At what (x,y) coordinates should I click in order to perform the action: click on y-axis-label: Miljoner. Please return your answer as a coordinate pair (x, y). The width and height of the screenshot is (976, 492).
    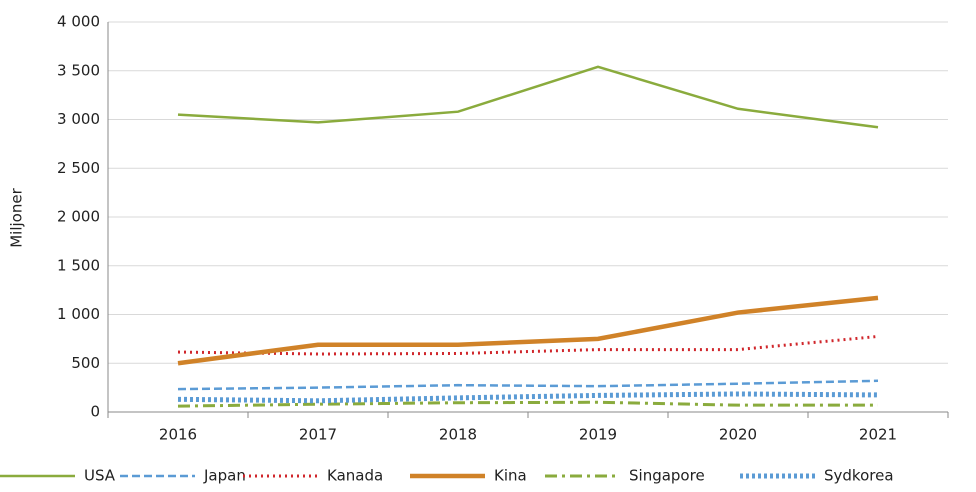
    Looking at the image, I should click on (17, 217).